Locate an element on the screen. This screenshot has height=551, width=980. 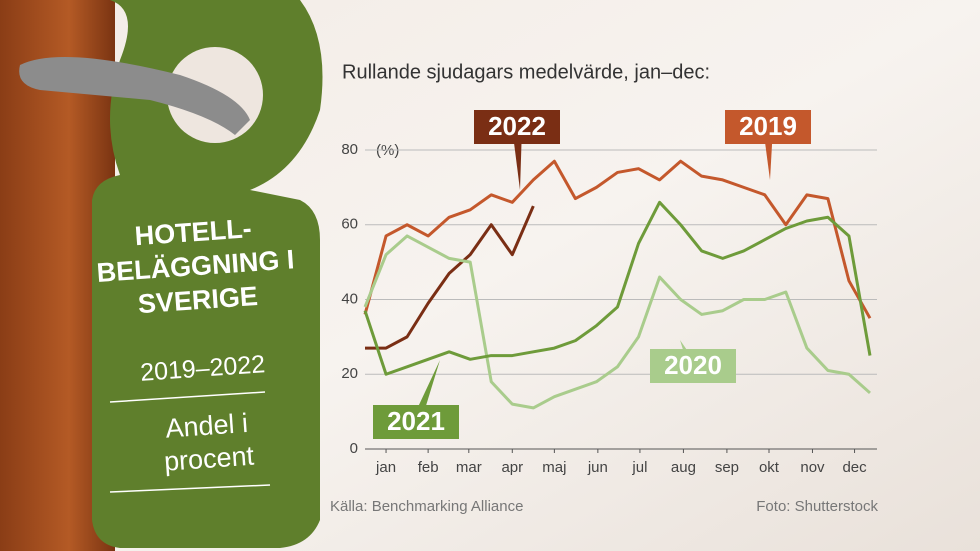
door-handle is located at coordinates (134, 96).